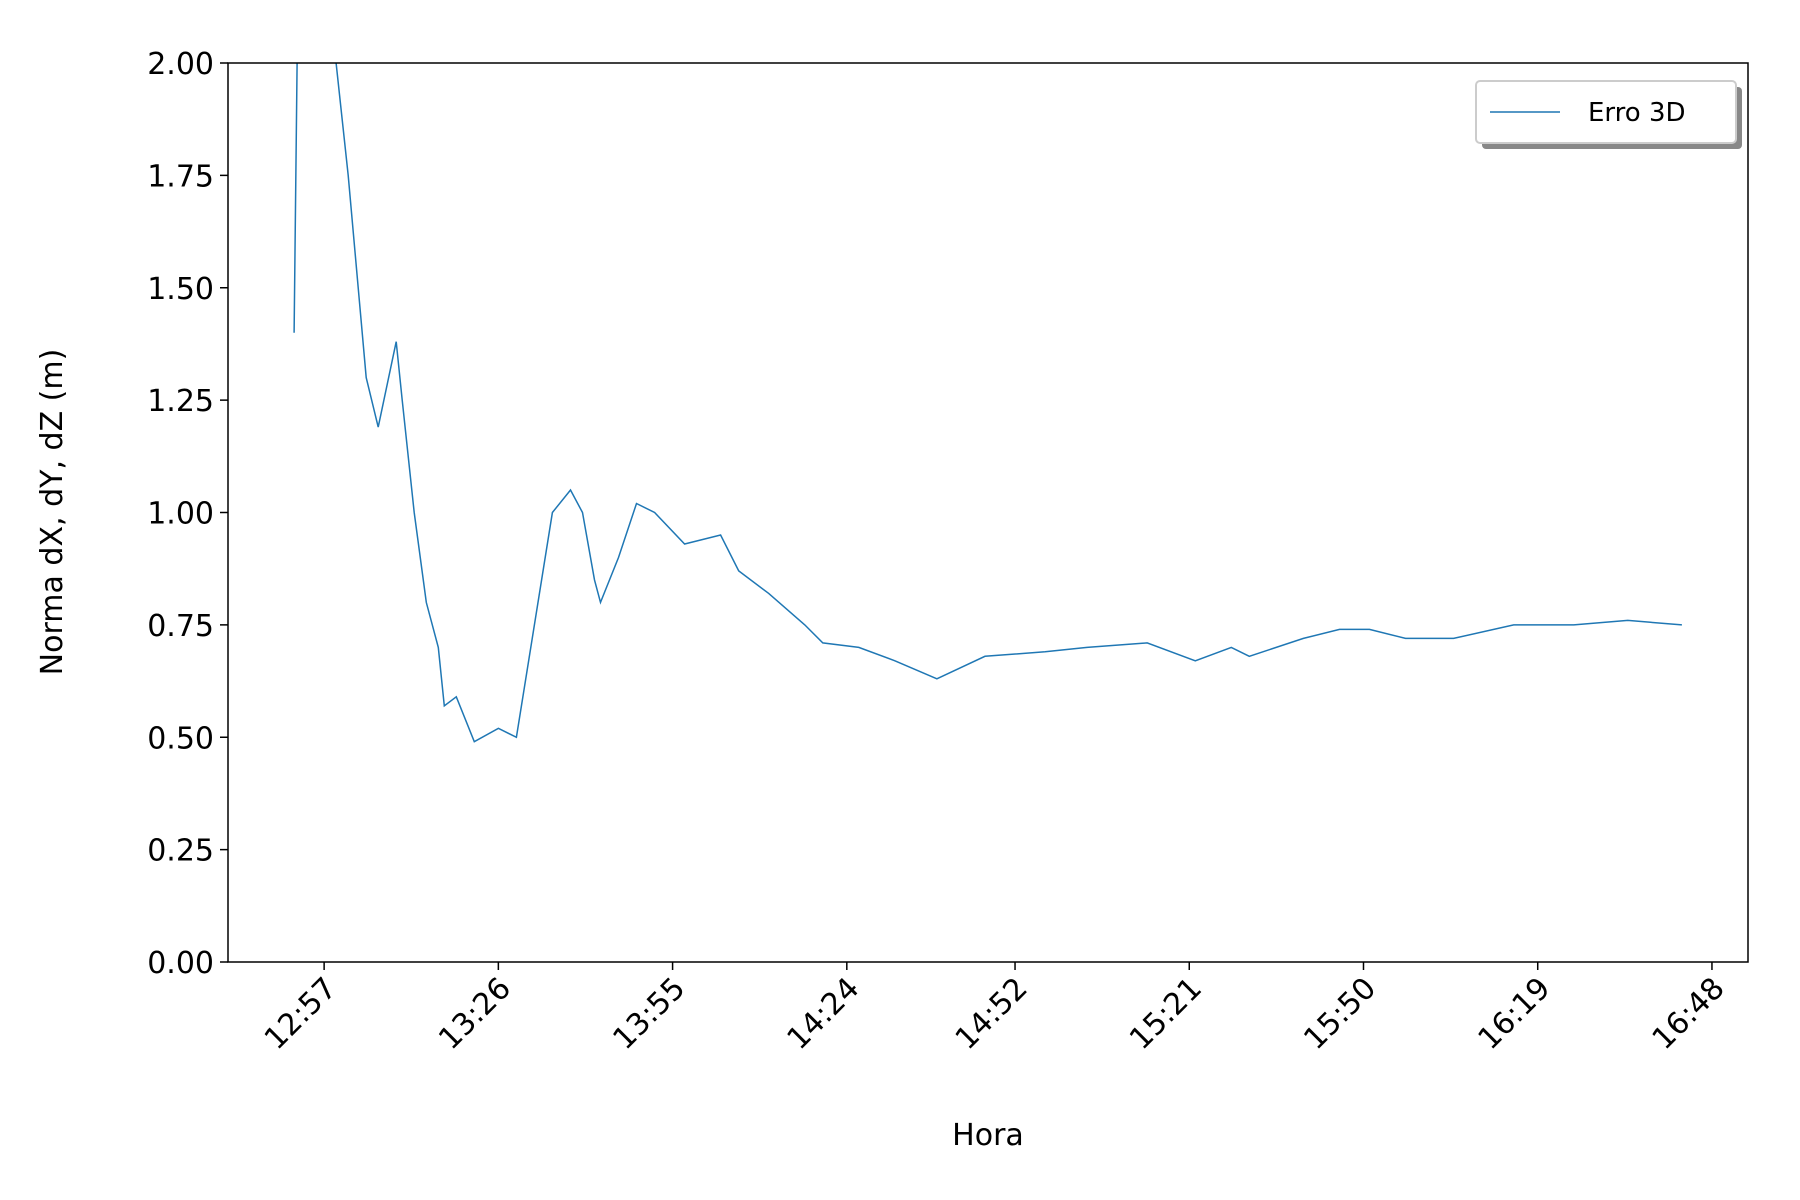  I want to click on legend-box, so click(1606, 112).